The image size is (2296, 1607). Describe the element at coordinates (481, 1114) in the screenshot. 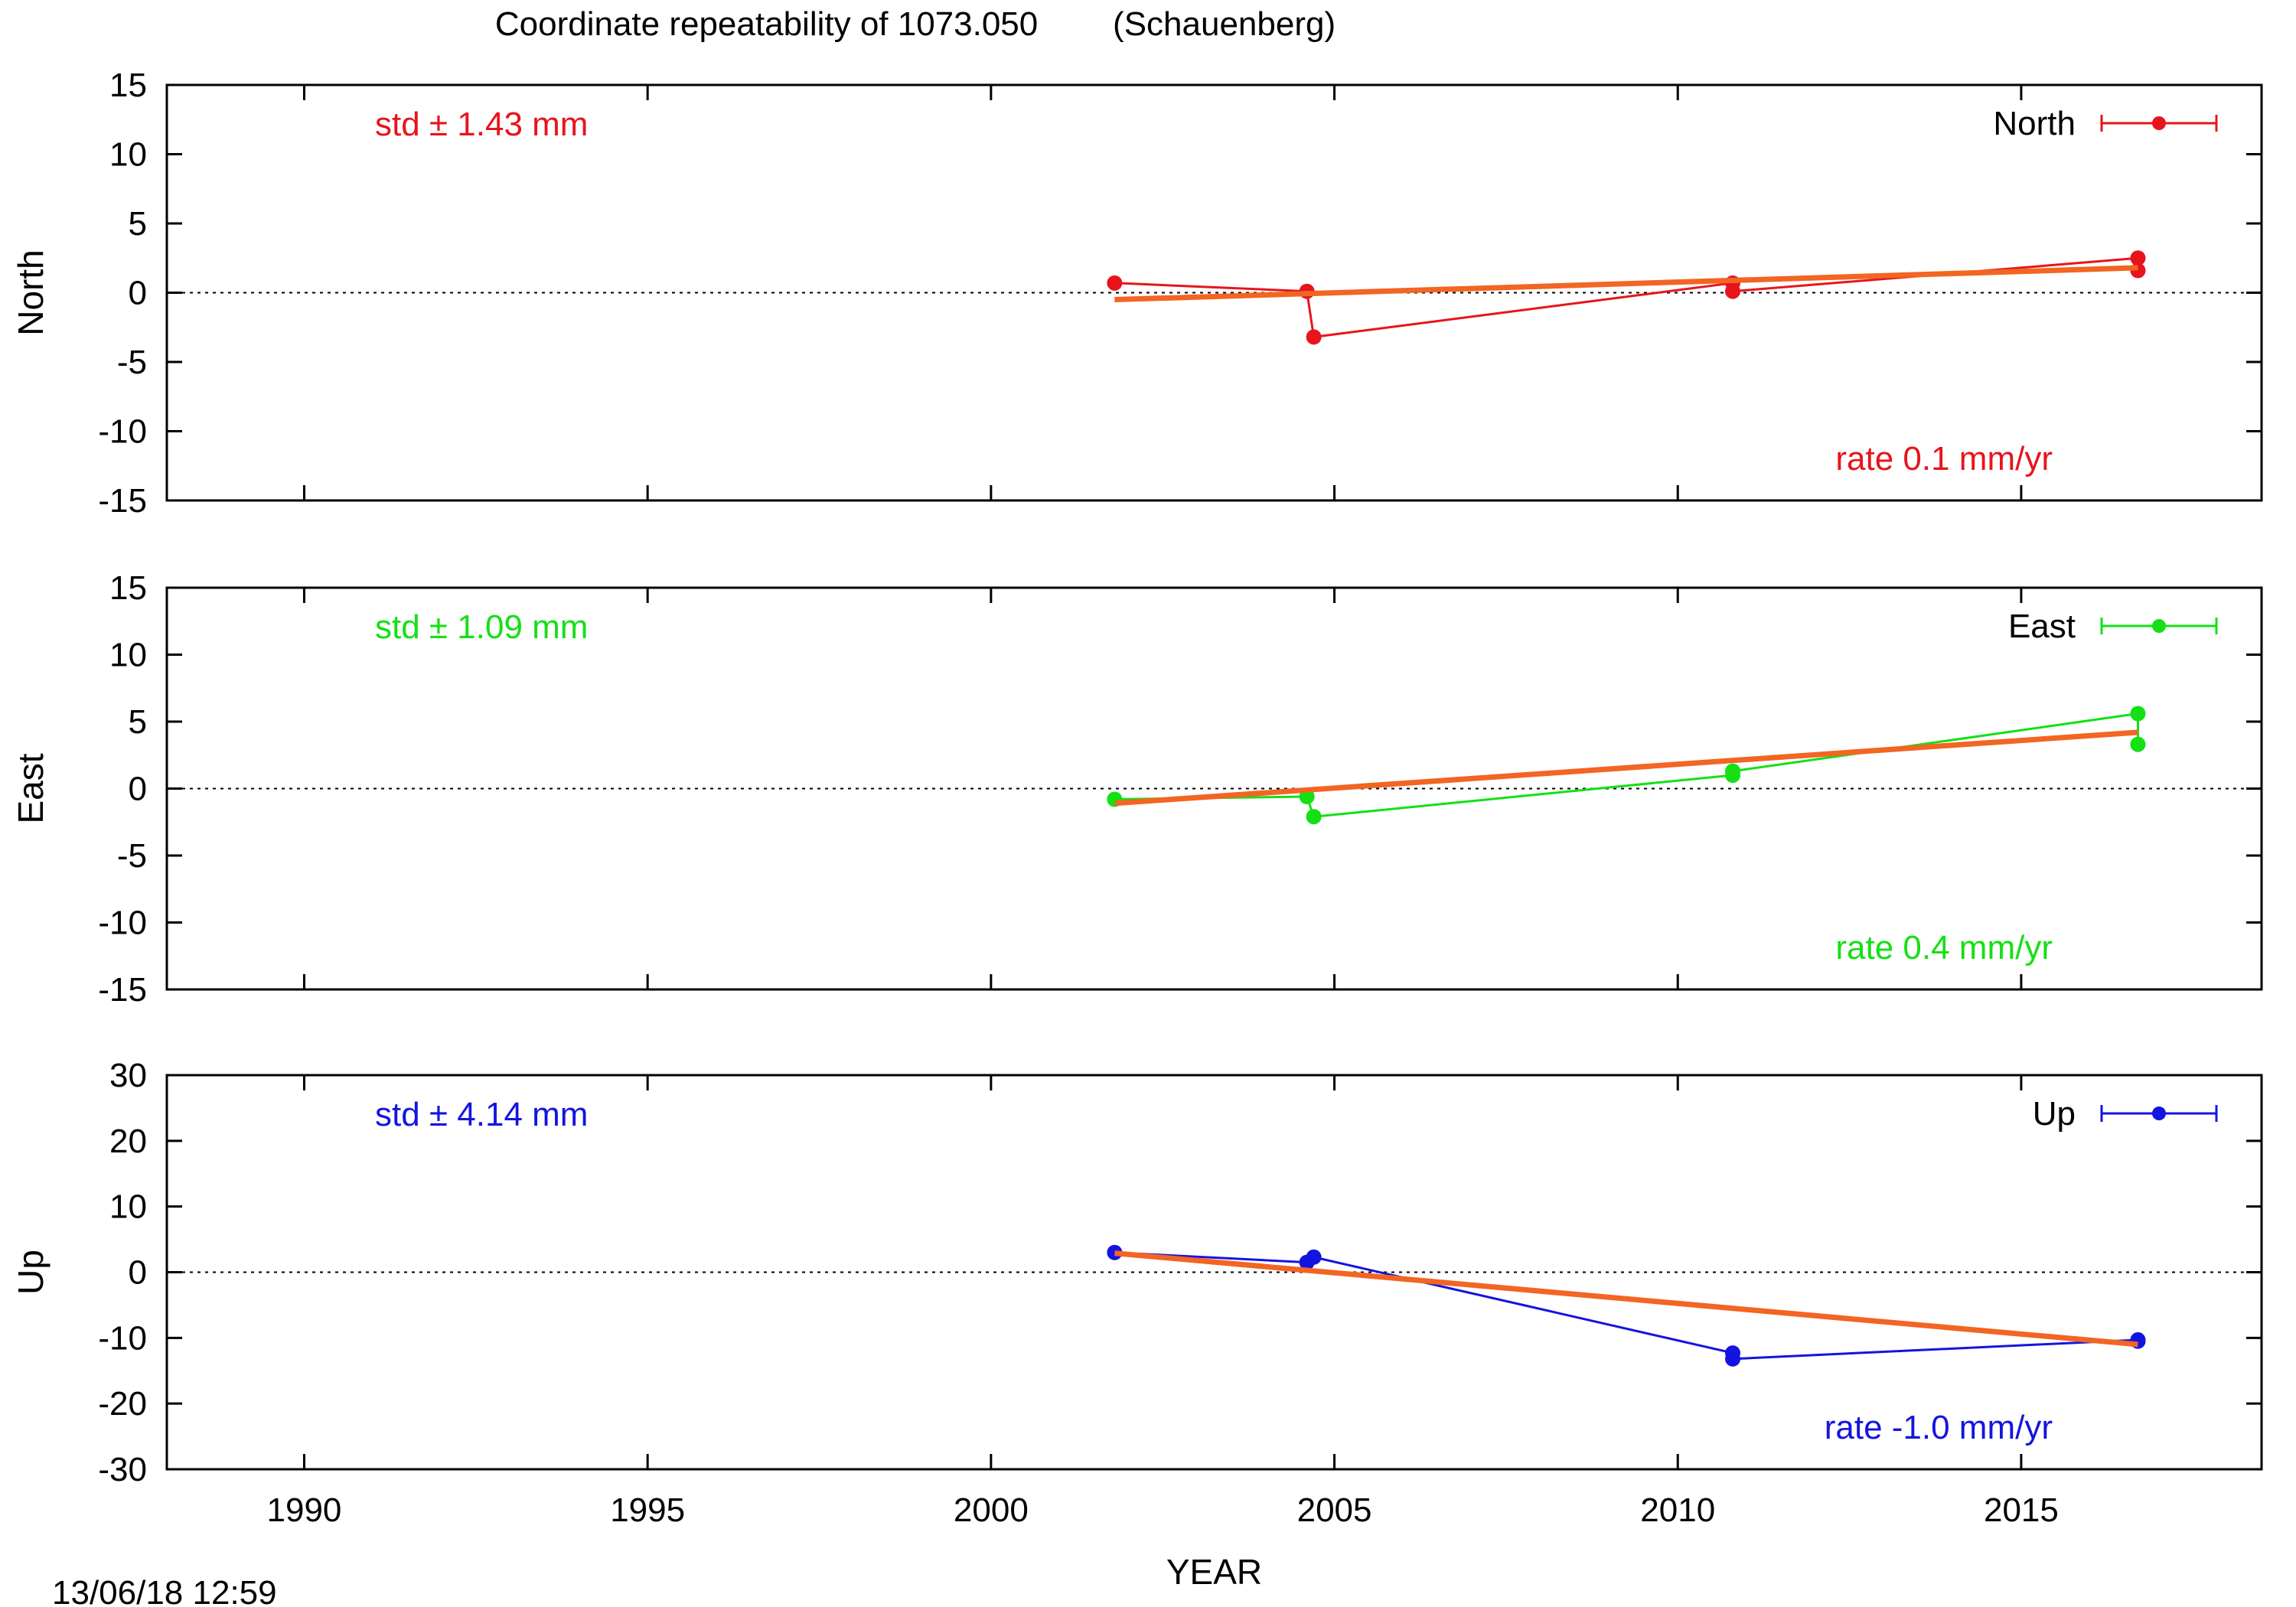

I see `std-label: std ± 4.14 mm` at that location.